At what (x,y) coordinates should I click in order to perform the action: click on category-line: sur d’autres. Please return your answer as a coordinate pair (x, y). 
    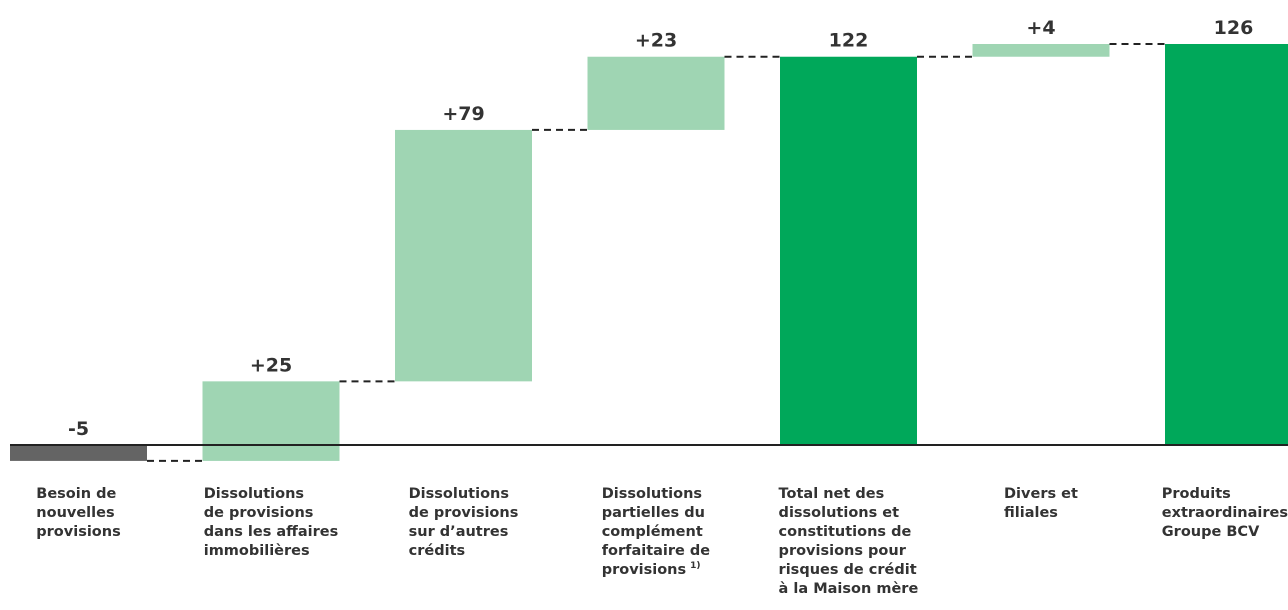
    Looking at the image, I should click on (459, 532).